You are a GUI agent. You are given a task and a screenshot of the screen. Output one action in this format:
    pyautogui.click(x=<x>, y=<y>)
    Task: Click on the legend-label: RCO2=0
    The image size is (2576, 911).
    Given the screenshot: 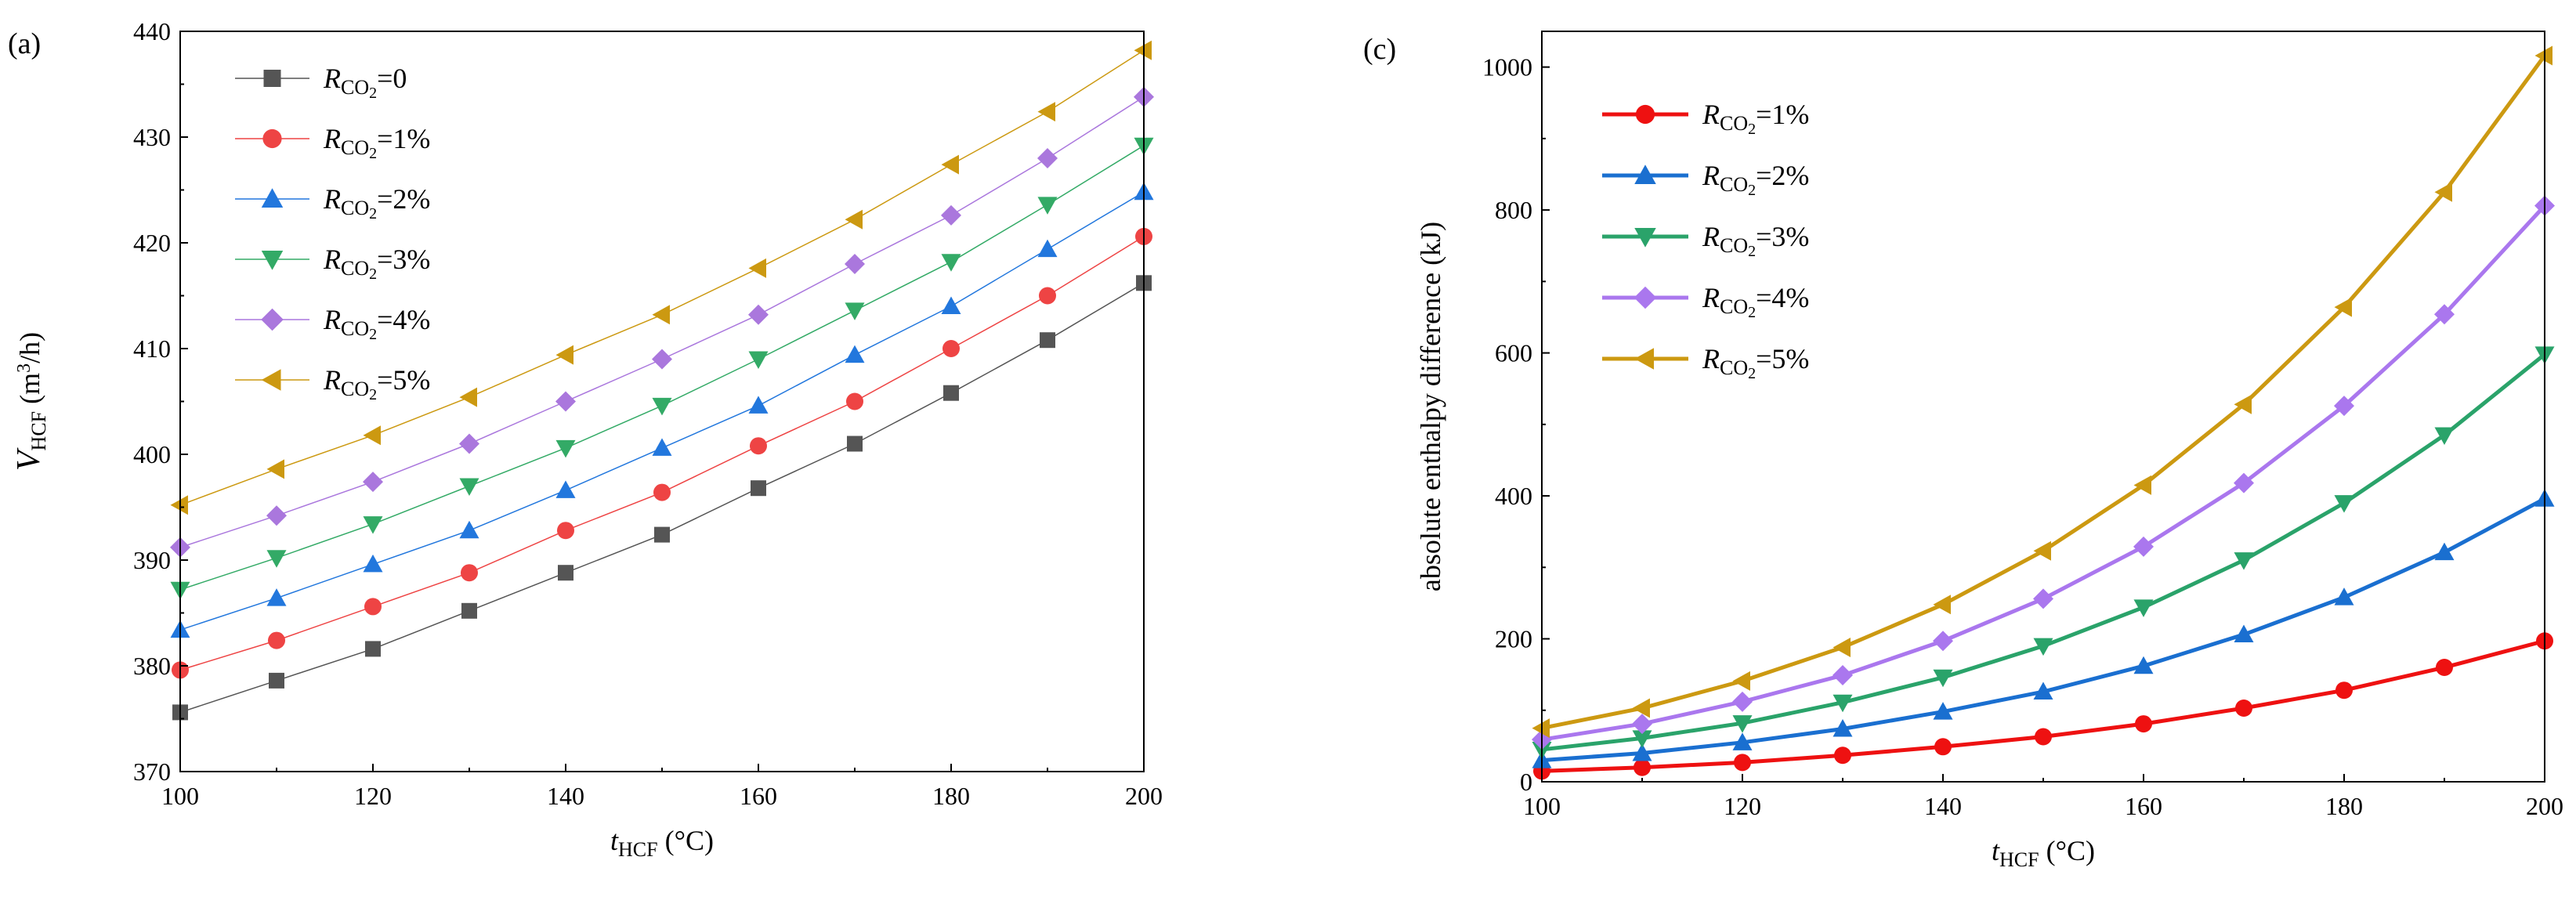 What is the action you would take?
    pyautogui.click(x=365, y=82)
    